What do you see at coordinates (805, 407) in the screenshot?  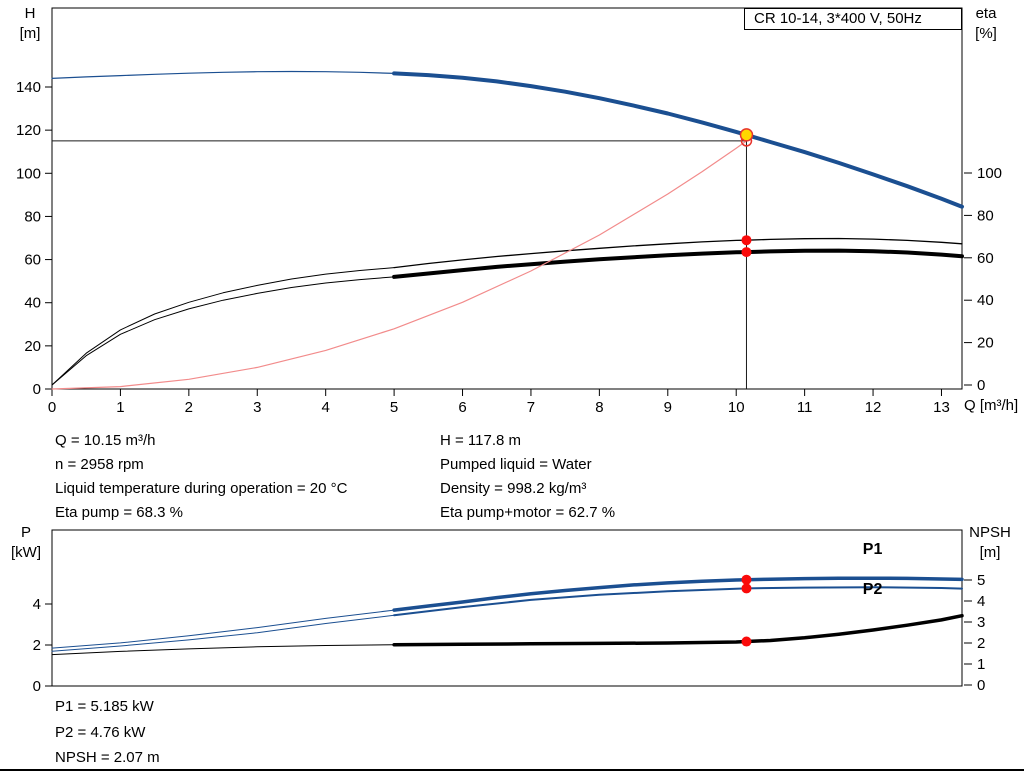 I see `x-tick-label: 11` at bounding box center [805, 407].